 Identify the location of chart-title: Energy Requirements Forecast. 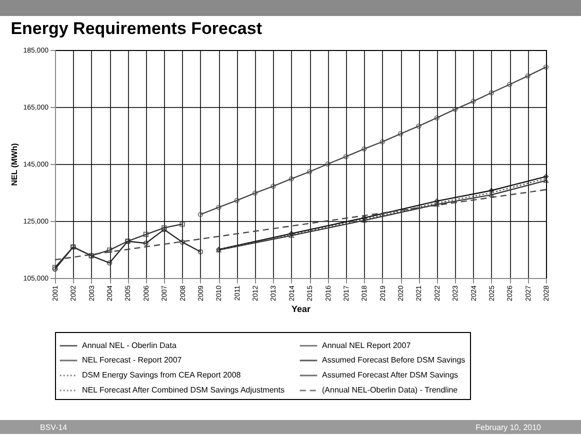
(136, 28).